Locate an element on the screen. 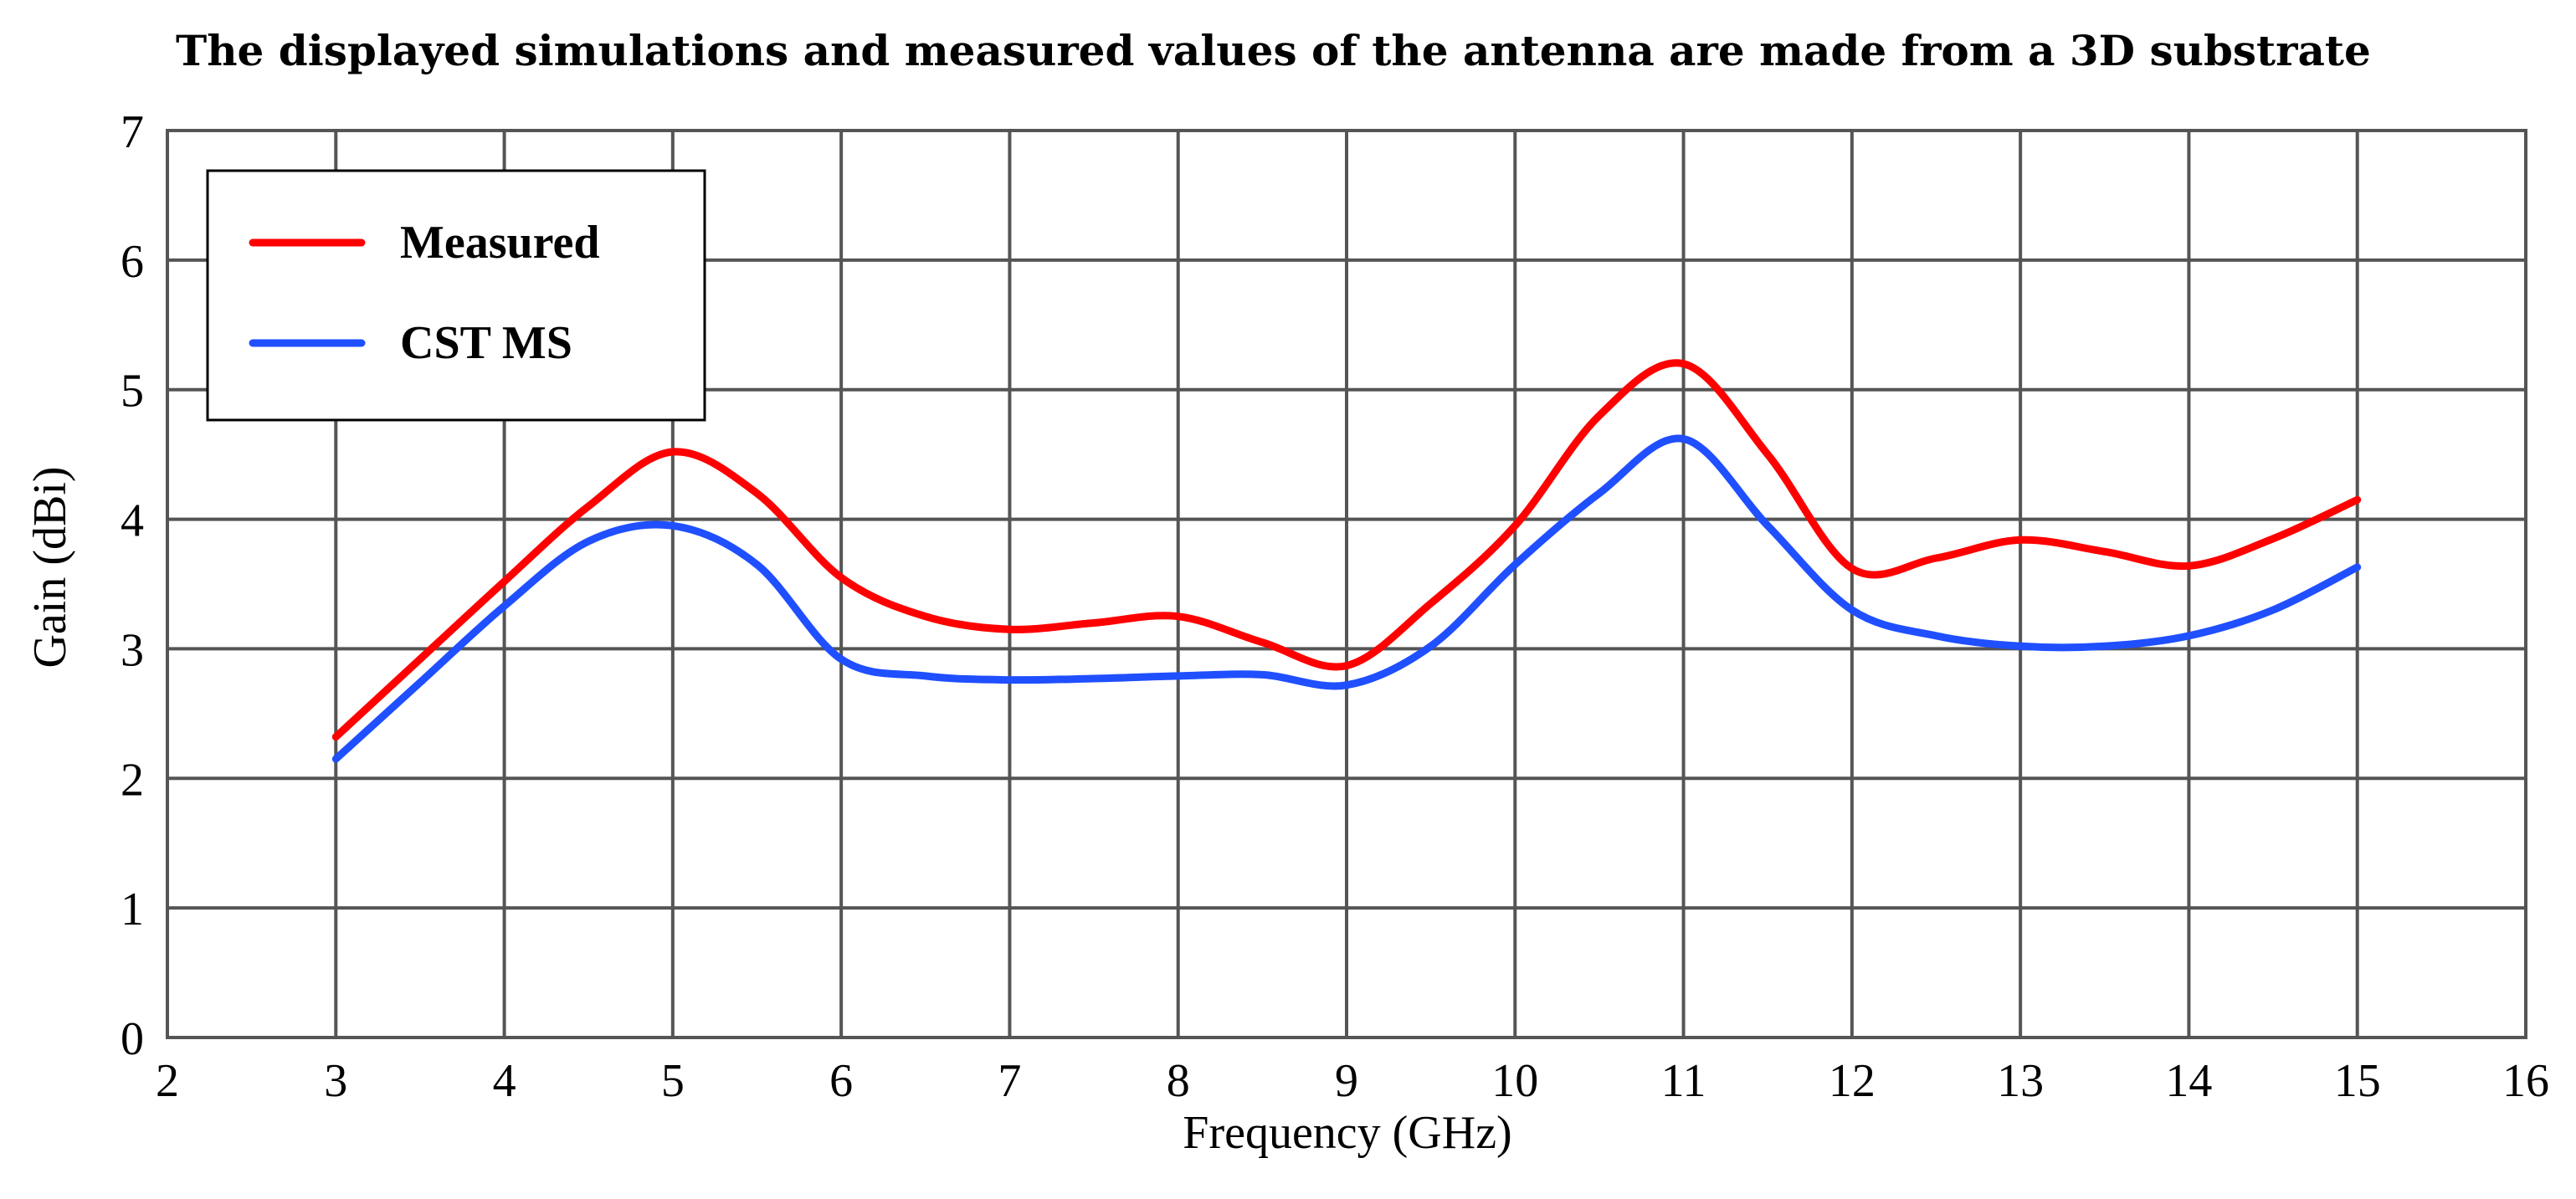 The height and width of the screenshot is (1199, 2576). x-tick-label: 5 is located at coordinates (673, 1081).